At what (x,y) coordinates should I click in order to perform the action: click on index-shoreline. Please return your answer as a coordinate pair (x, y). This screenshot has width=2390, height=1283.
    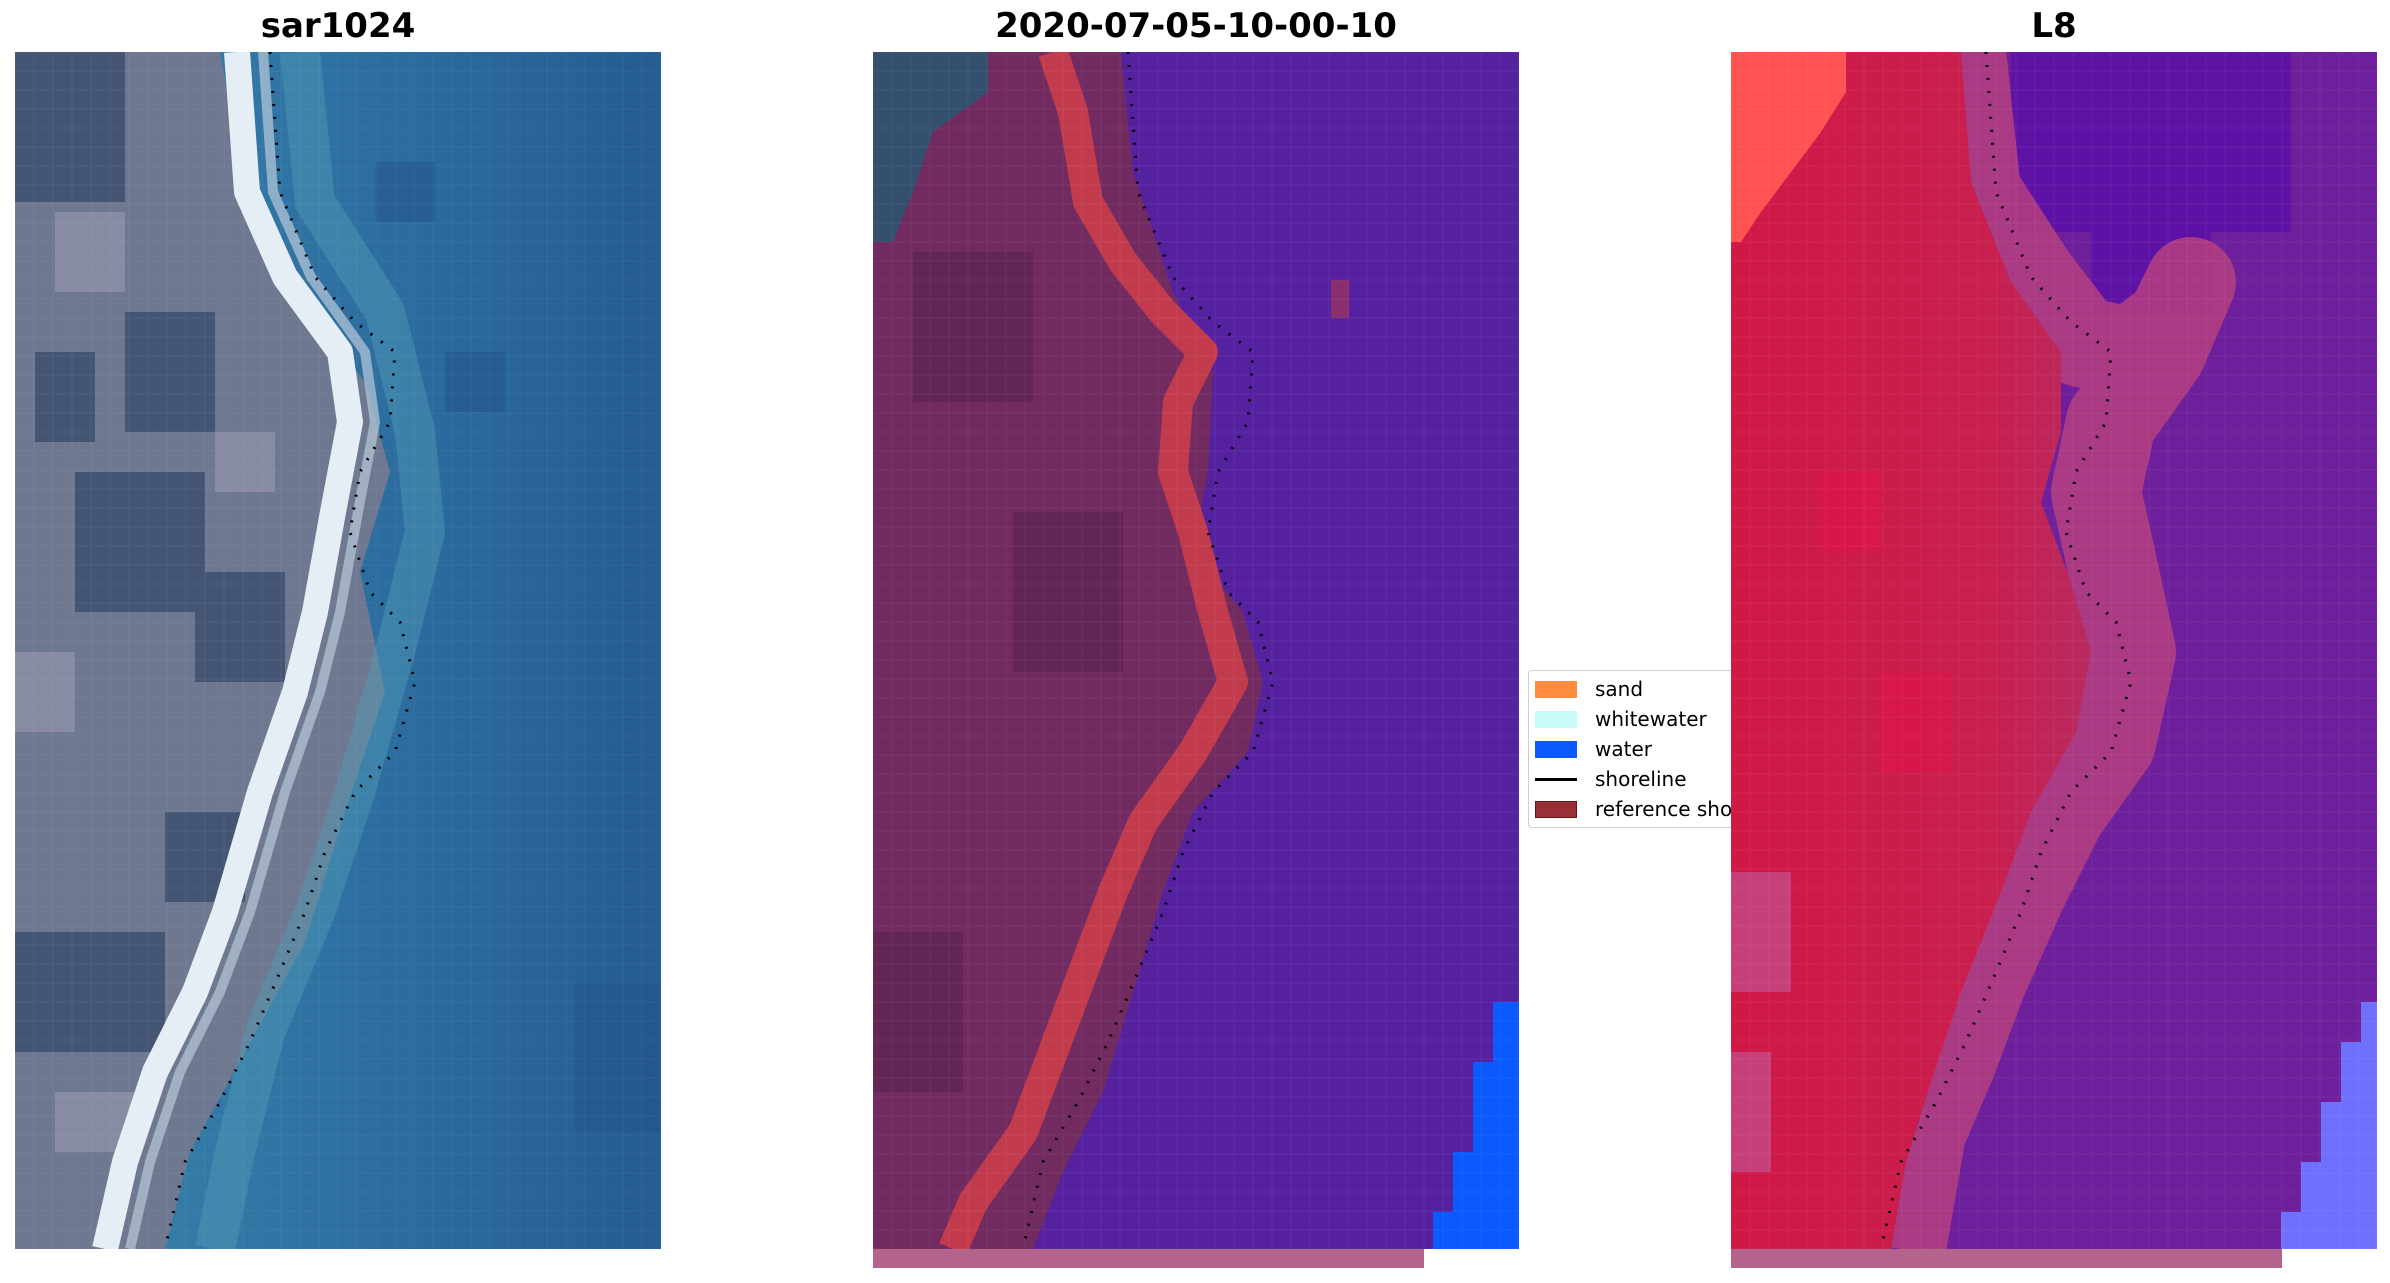
    Looking at the image, I should click on (2006, 650).